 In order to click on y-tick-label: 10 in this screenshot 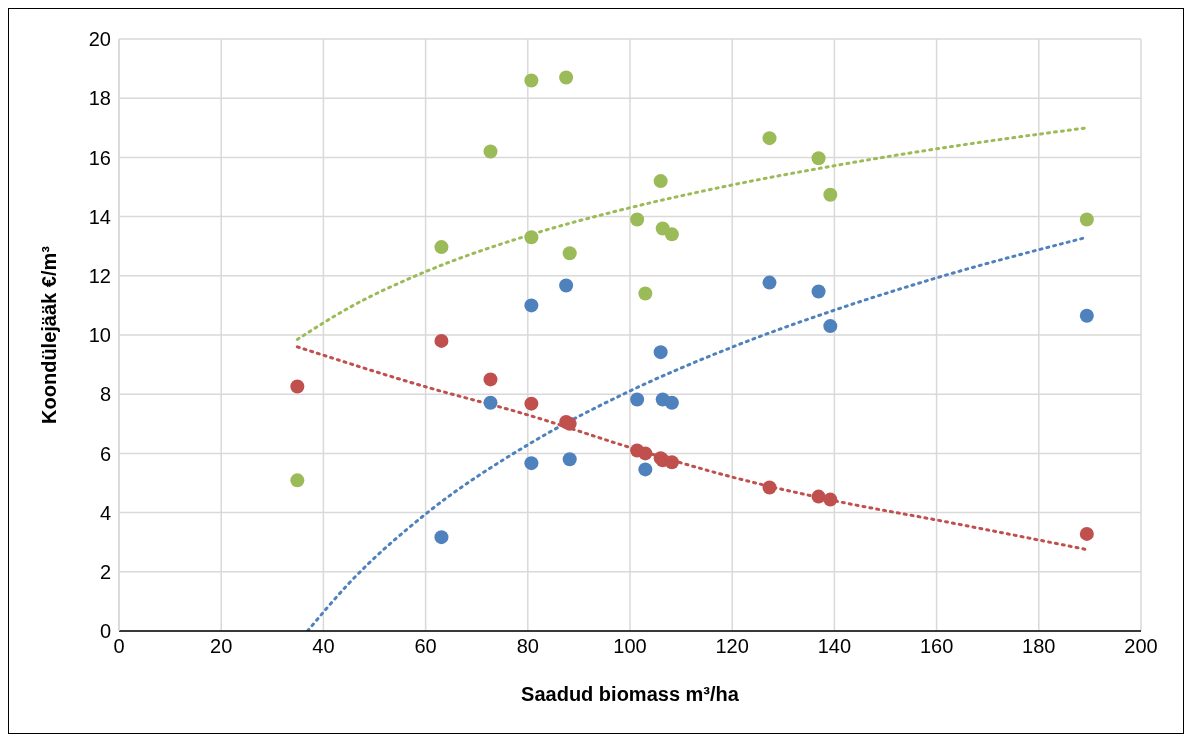, I will do `click(99, 335)`.